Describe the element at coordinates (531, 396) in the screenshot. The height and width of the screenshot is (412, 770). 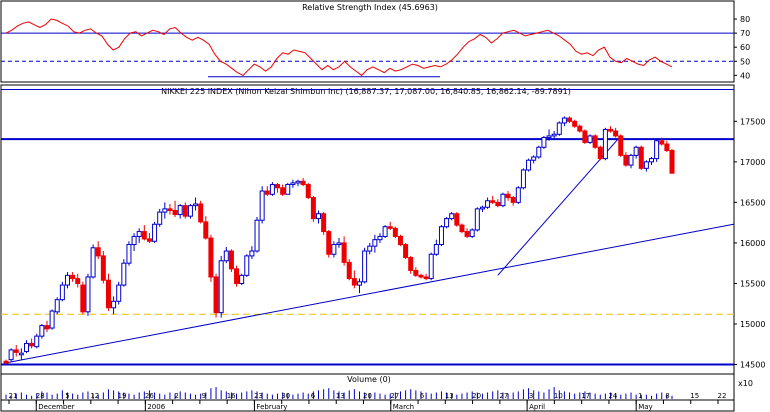
I see `date-day-label: 3` at that location.